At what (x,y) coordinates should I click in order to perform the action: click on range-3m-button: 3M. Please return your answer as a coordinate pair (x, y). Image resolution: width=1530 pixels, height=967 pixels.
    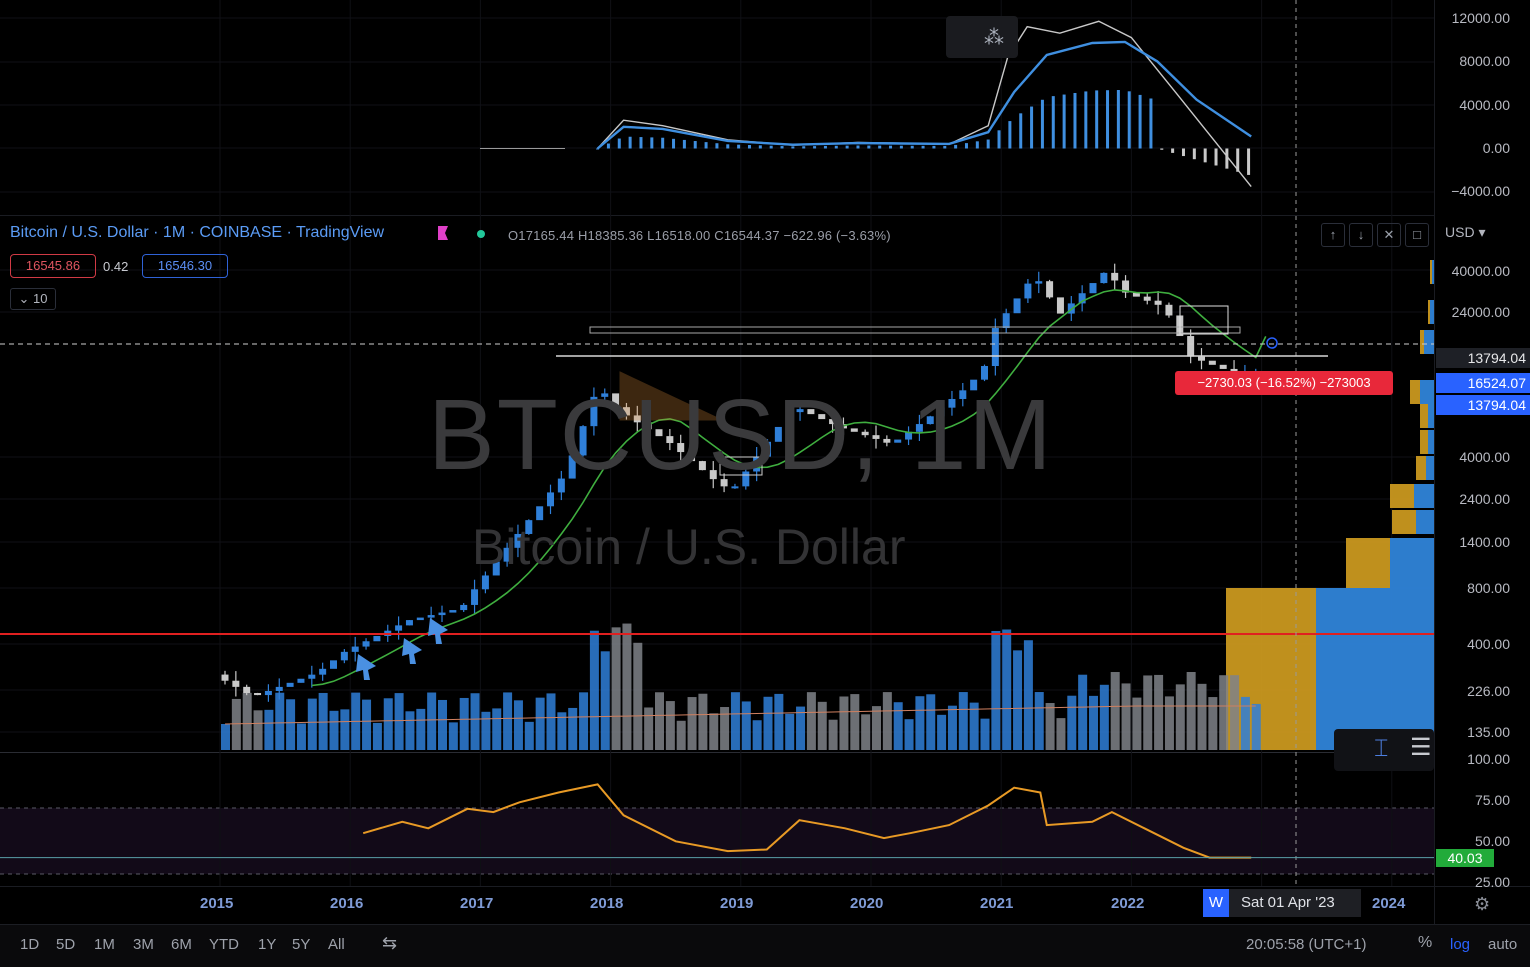
    Looking at the image, I should click on (143, 944).